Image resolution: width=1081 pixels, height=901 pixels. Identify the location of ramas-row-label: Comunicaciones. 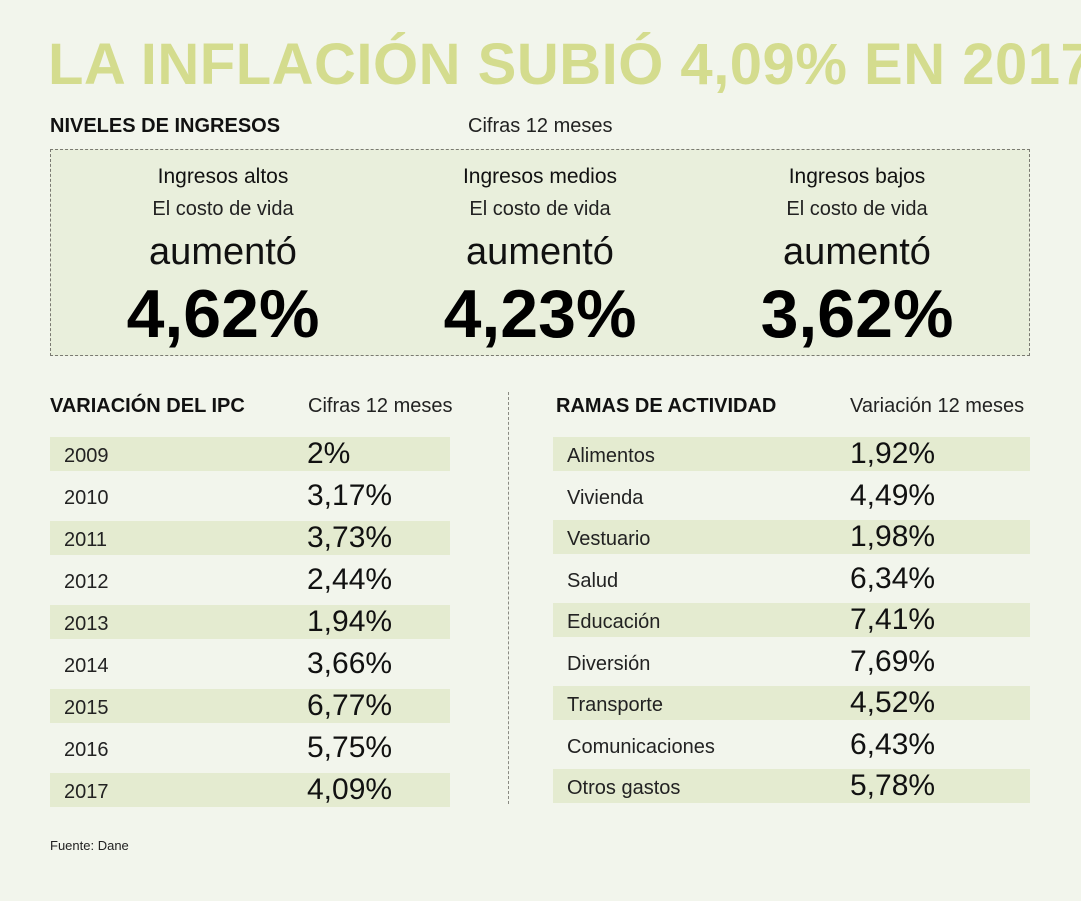
(641, 746).